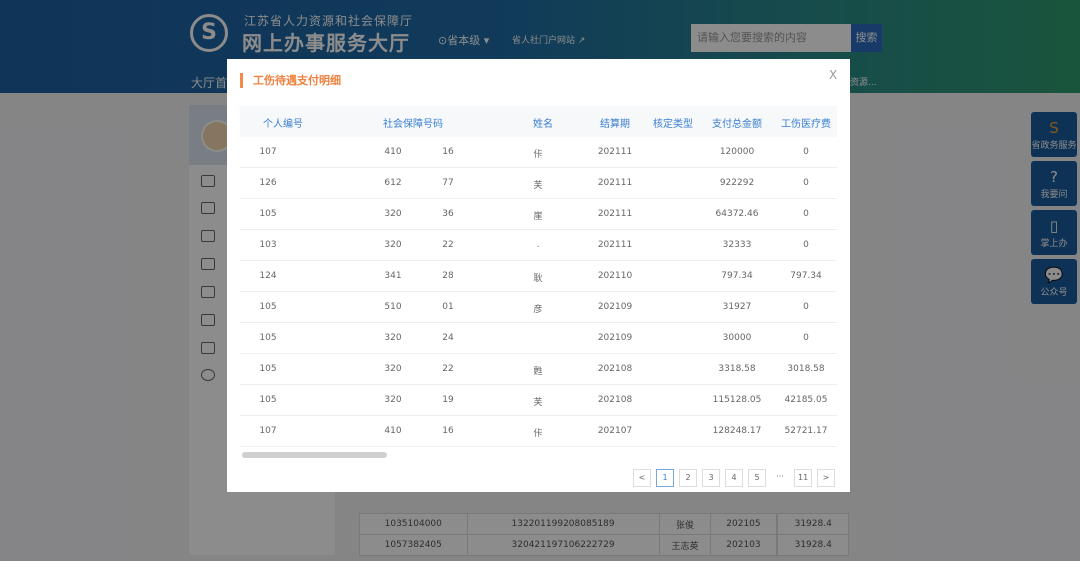 This screenshot has width=1080, height=561. I want to click on page-button: 4, so click(734, 478).